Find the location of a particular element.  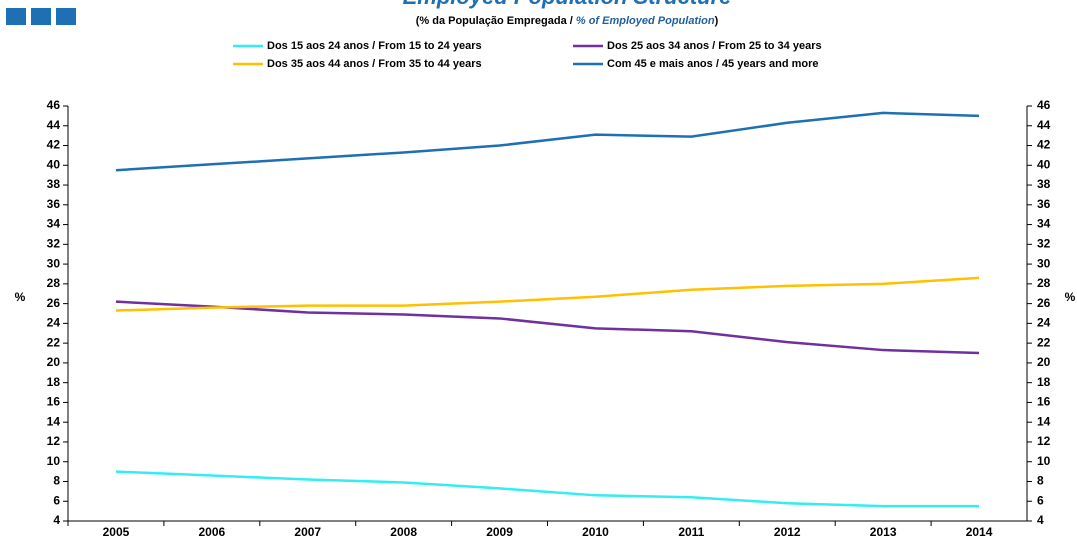

y2-tick-label: 28 is located at coordinates (1044, 283).